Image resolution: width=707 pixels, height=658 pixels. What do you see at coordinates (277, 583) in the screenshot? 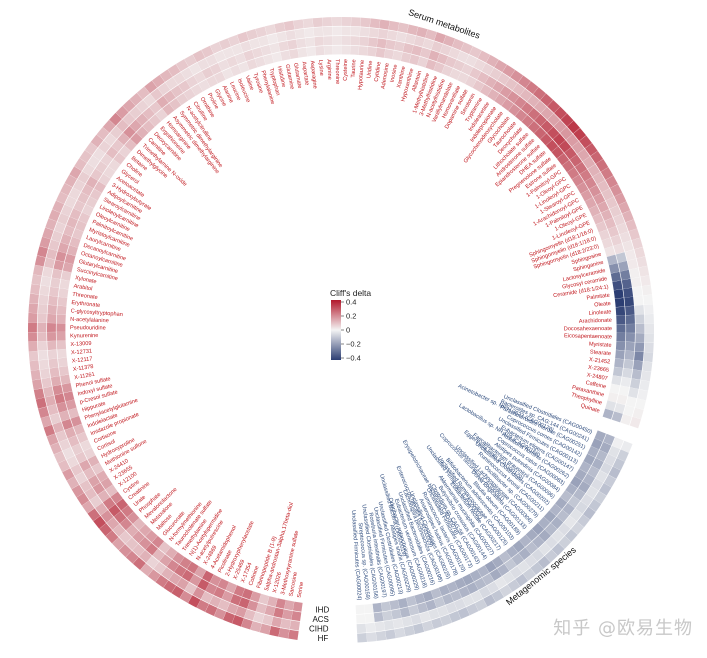
I see `feature-label: X-12026` at bounding box center [277, 583].